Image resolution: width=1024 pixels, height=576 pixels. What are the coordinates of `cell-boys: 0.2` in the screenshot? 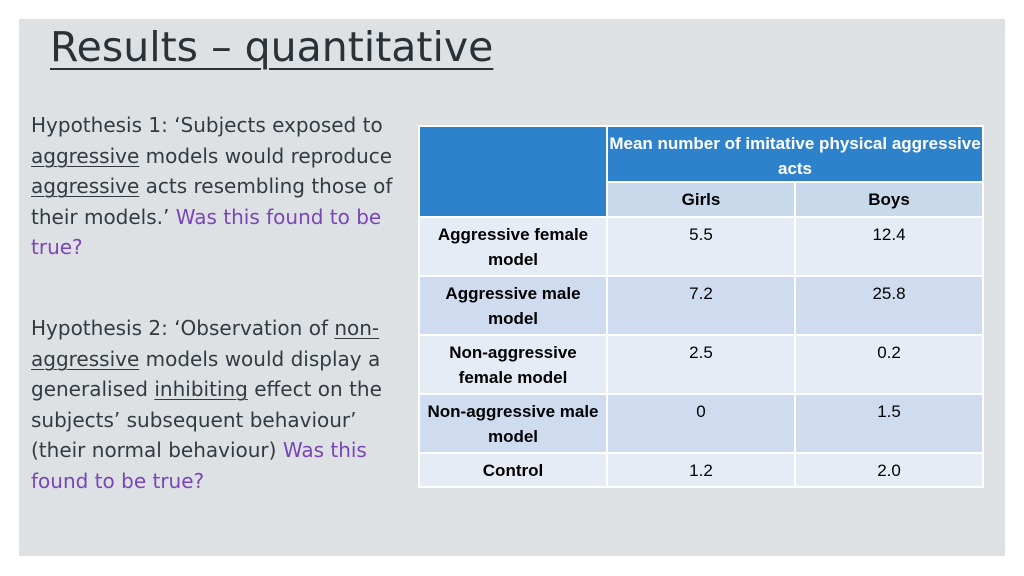 It's located at (889, 364).